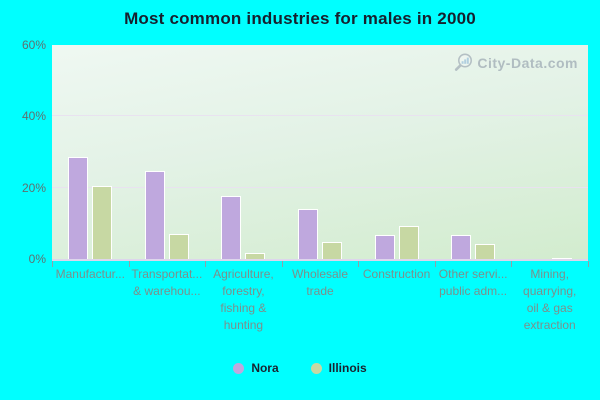 Image resolution: width=600 pixels, height=400 pixels. Describe the element at coordinates (33, 116) in the screenshot. I see `y-axis-label-40: 40%` at that location.